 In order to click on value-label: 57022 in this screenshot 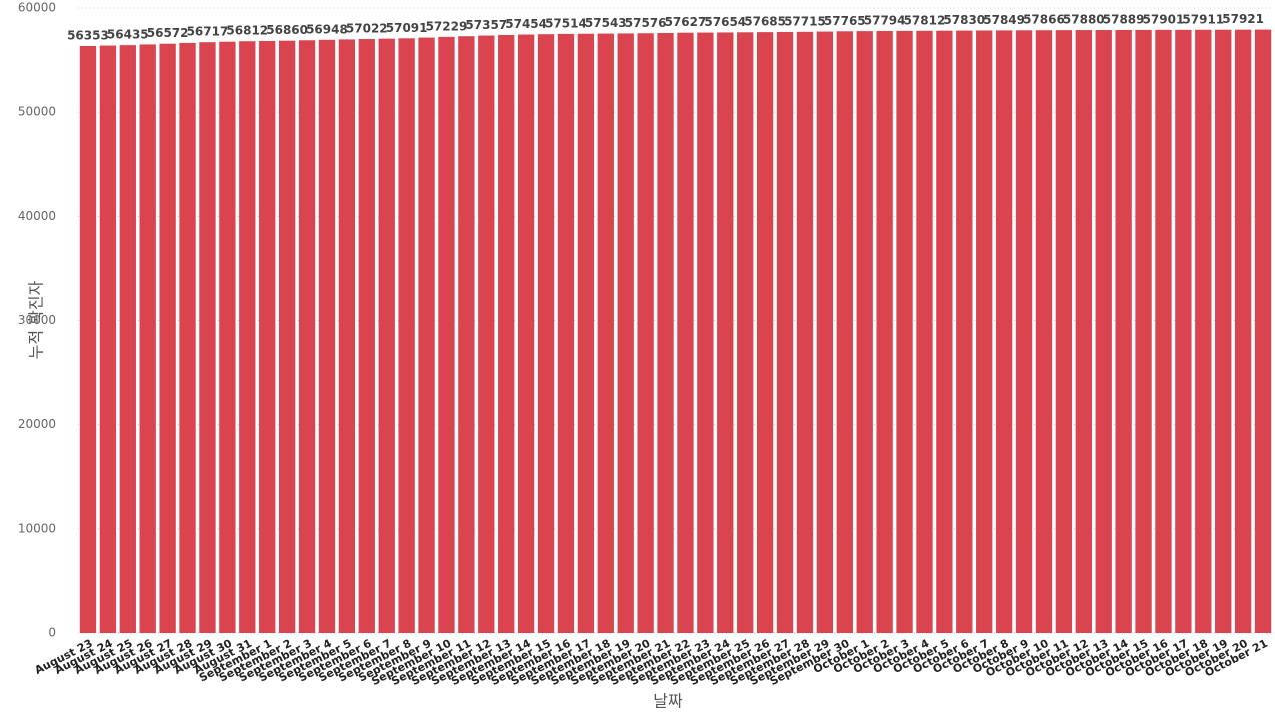, I will do `click(367, 29)`.